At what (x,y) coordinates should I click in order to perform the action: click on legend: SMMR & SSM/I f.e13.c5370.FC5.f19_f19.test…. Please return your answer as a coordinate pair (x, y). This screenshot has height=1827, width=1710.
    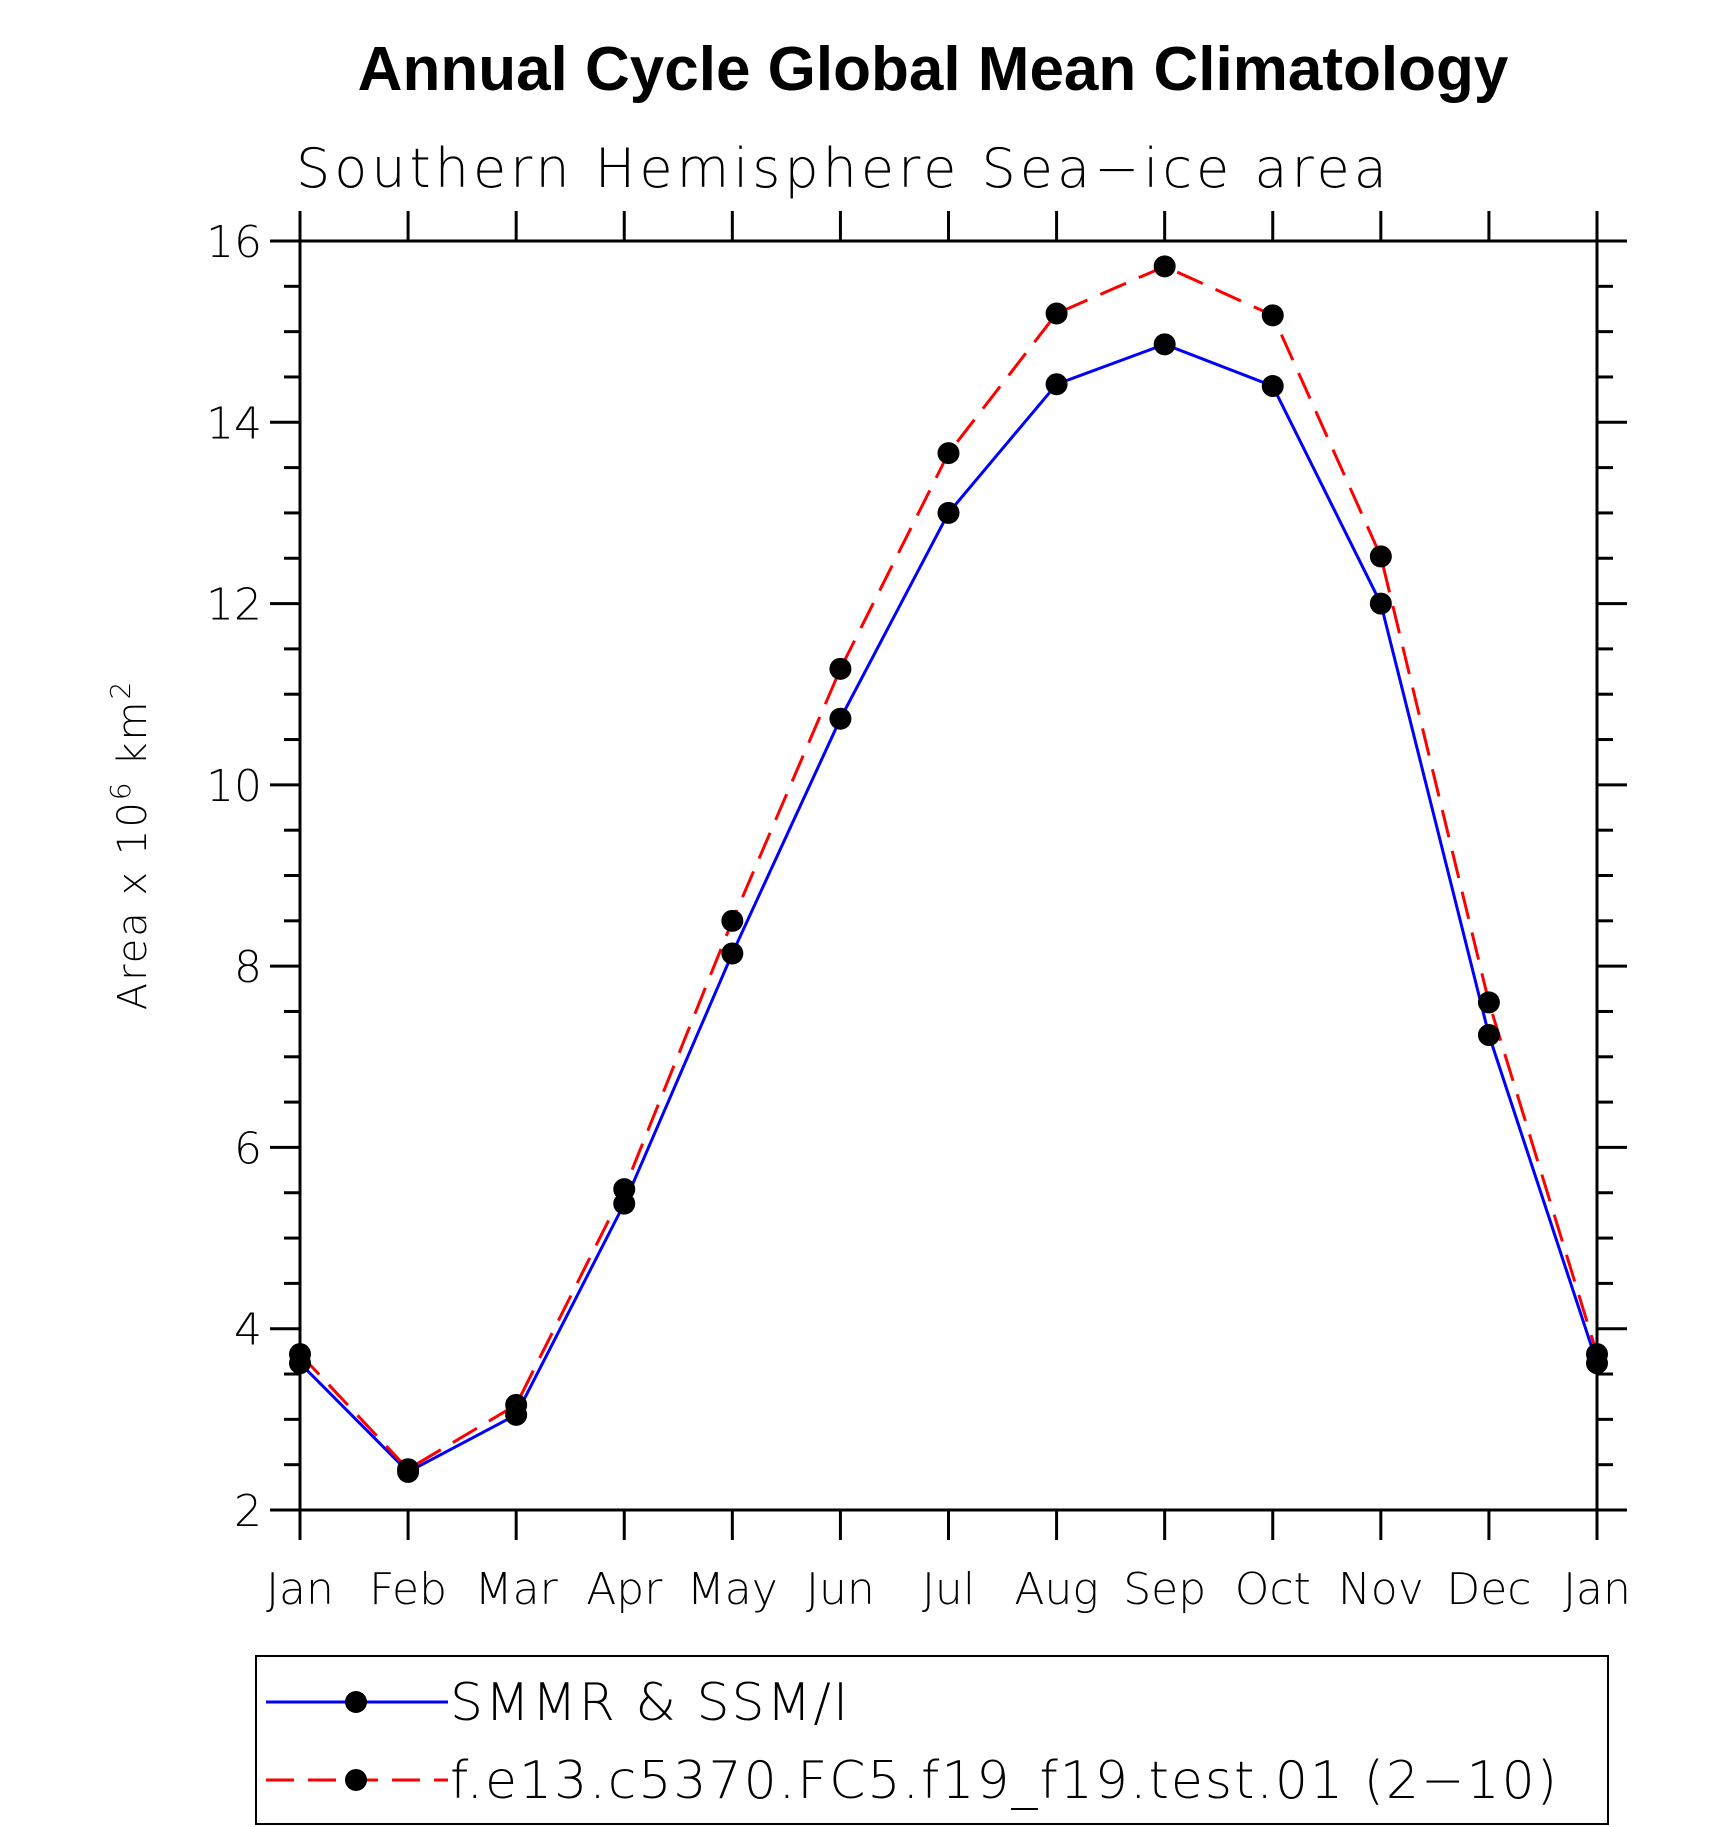
    Looking at the image, I should click on (932, 1740).